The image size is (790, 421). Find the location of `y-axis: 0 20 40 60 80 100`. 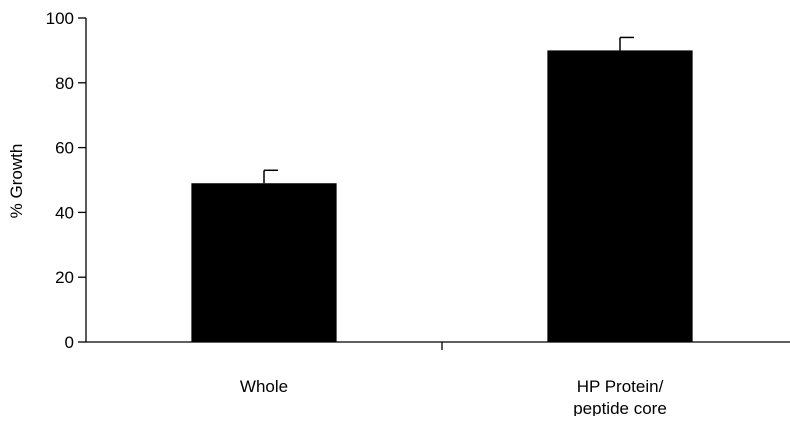

y-axis: 0 20 40 60 80 100 is located at coordinates (66, 180).